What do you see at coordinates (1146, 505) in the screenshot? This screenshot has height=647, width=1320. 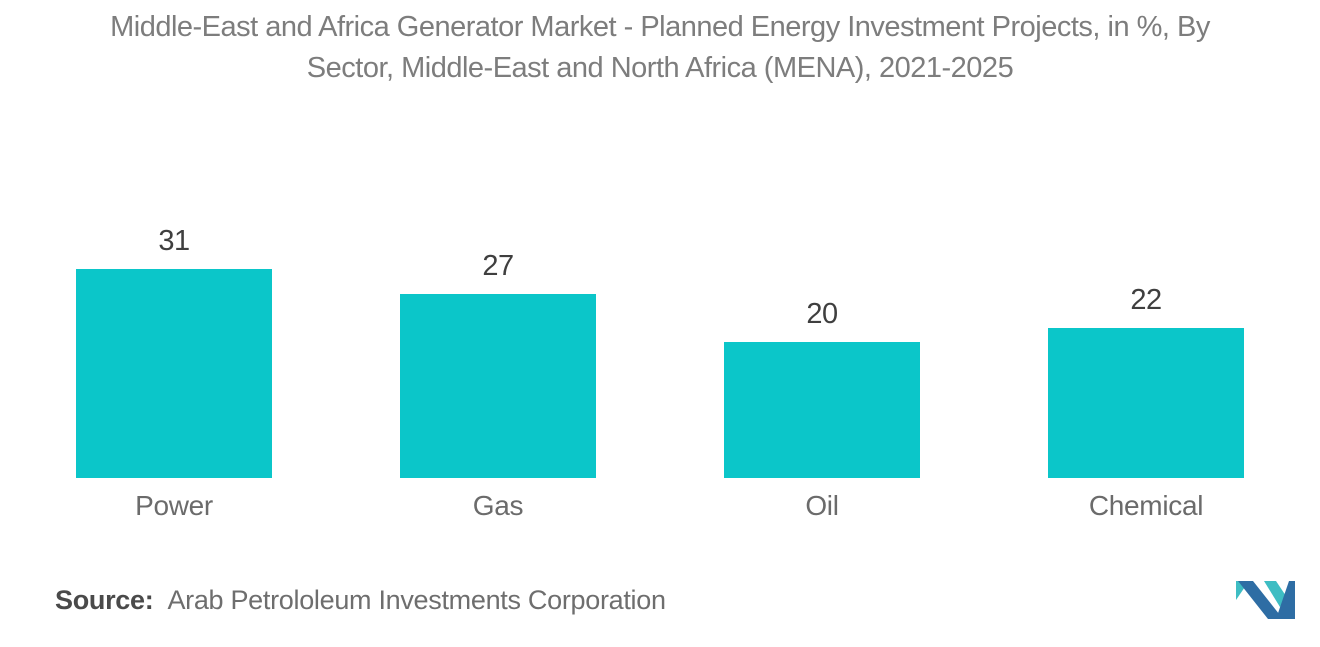 I see `category-label-chemical: Chemical` at bounding box center [1146, 505].